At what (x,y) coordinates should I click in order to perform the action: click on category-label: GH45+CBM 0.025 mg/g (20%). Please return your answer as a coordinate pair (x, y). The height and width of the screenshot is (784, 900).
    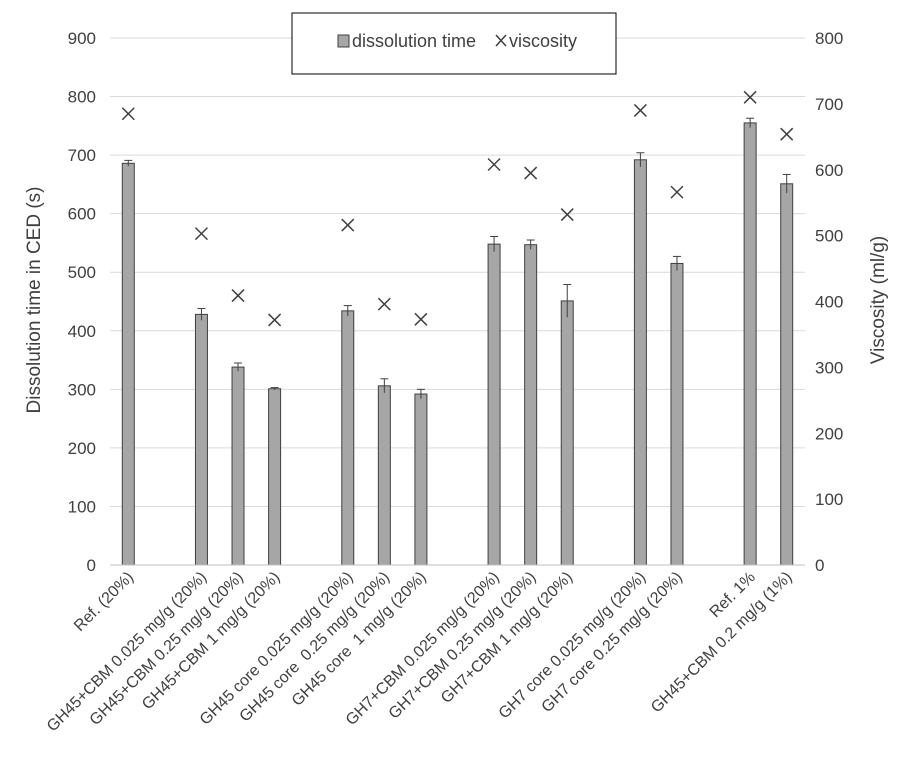
    Looking at the image, I should click on (127, 652).